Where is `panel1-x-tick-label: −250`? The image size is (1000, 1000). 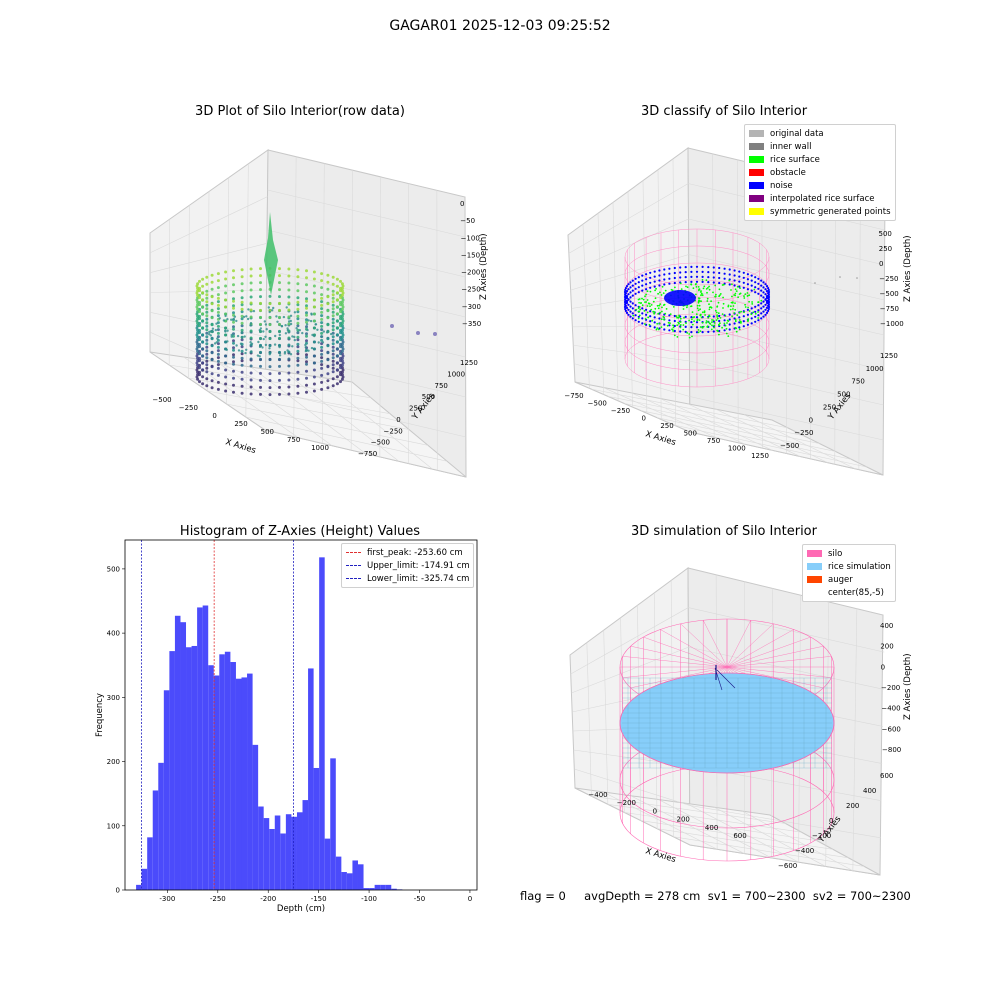 panel1-x-tick-label: −250 is located at coordinates (188, 408).